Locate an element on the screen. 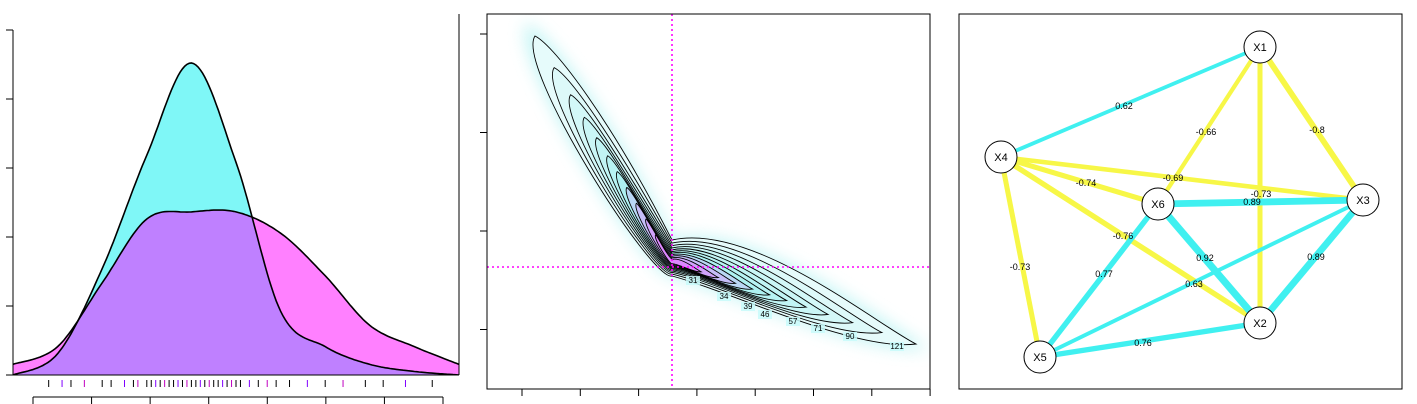 Image resolution: width=1417 pixels, height=404 pixels. contour-label: 34 is located at coordinates (724, 296).